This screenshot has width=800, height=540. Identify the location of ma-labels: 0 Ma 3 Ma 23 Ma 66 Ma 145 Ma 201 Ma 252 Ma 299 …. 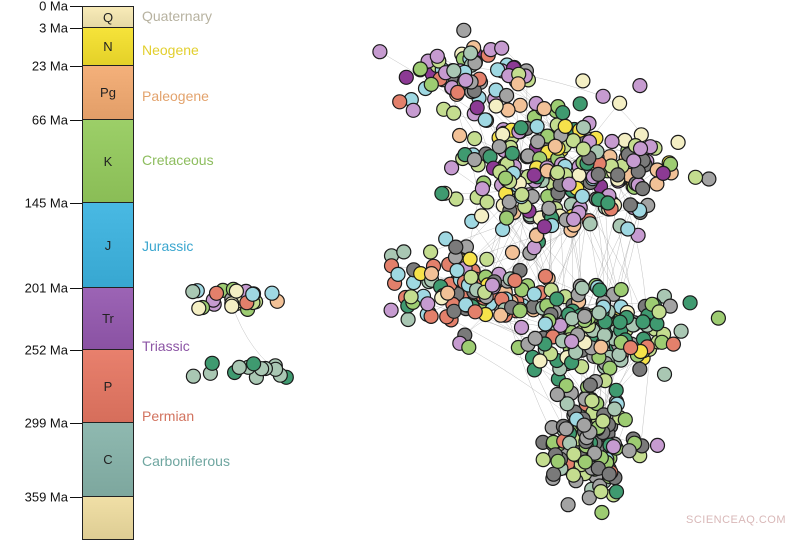
(34, 265).